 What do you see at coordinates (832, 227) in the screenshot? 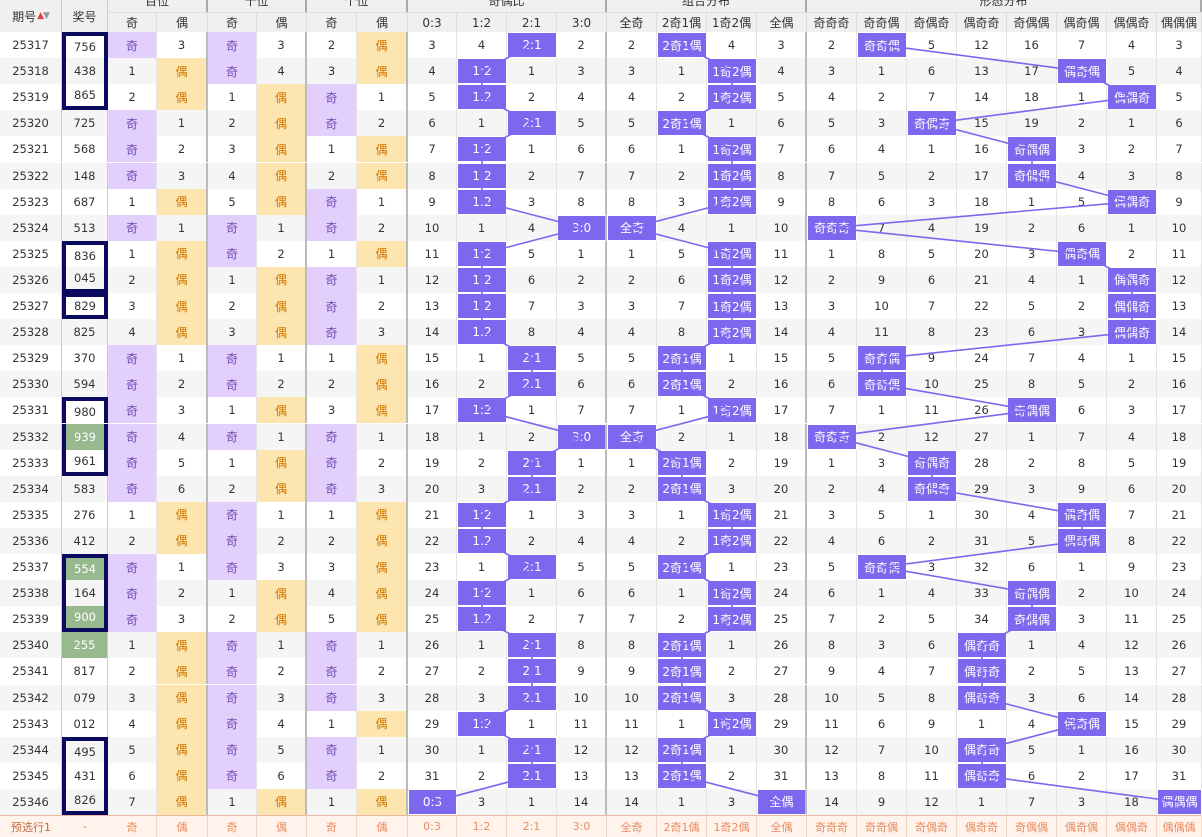
I see `trend-cell: 奇奇奇` at bounding box center [832, 227].